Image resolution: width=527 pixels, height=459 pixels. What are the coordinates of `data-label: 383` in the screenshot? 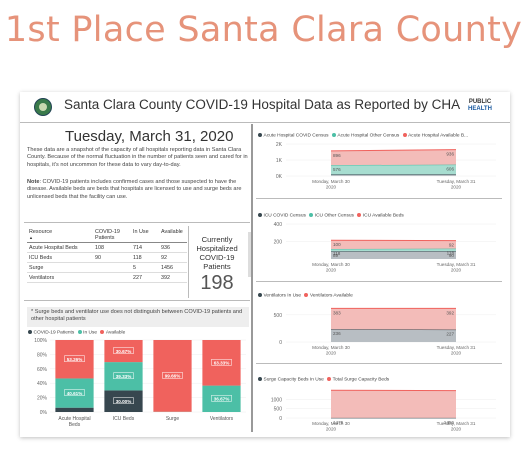 It's located at (337, 312).